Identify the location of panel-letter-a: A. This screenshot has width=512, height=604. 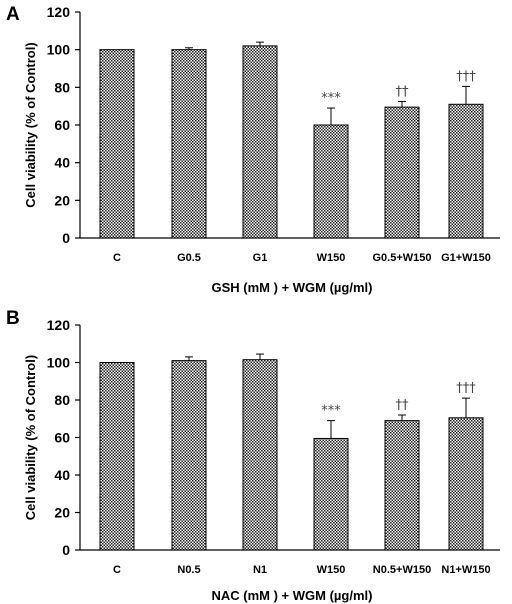
(13, 14).